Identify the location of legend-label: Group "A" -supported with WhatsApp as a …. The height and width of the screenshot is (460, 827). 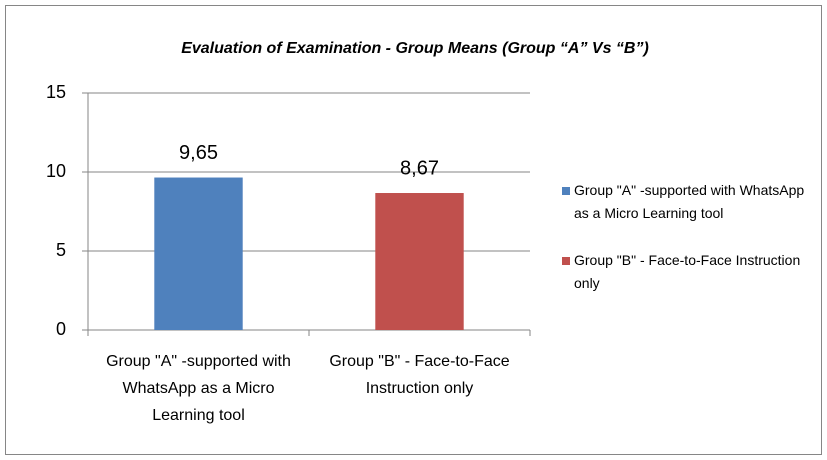
(689, 201).